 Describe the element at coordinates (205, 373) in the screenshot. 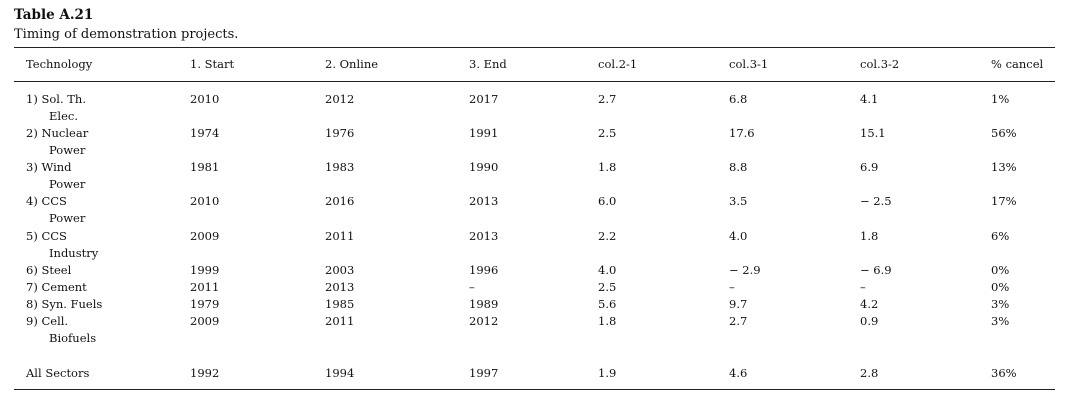

I see `start-cell: 1992` at that location.